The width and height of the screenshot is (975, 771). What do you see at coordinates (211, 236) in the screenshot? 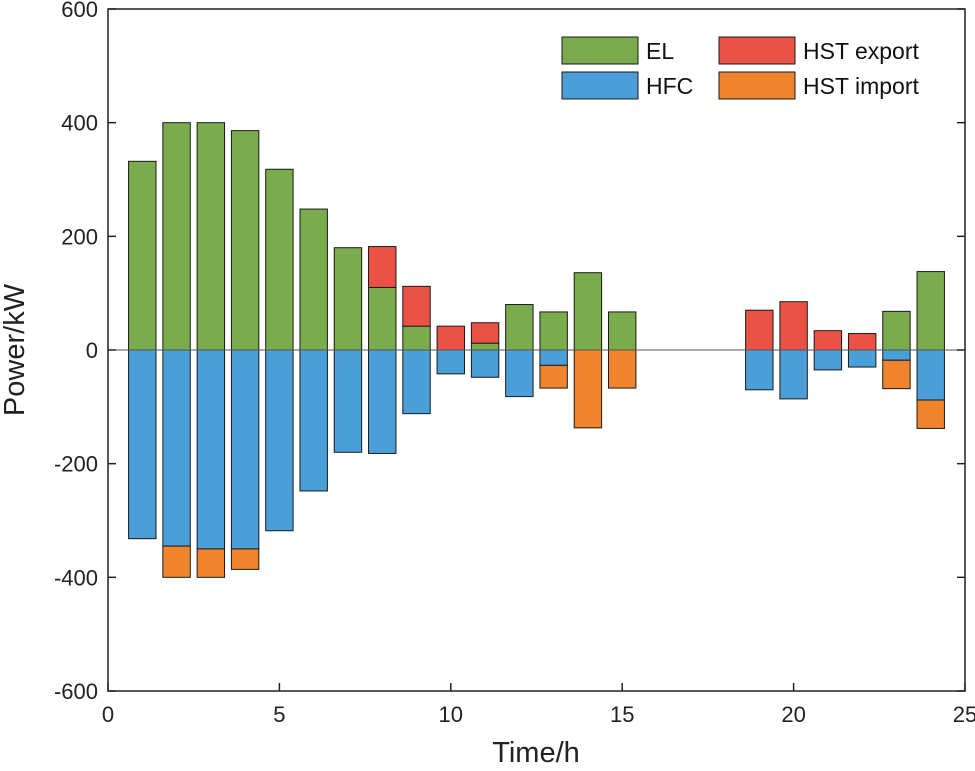
I see `bar-el-t3` at bounding box center [211, 236].